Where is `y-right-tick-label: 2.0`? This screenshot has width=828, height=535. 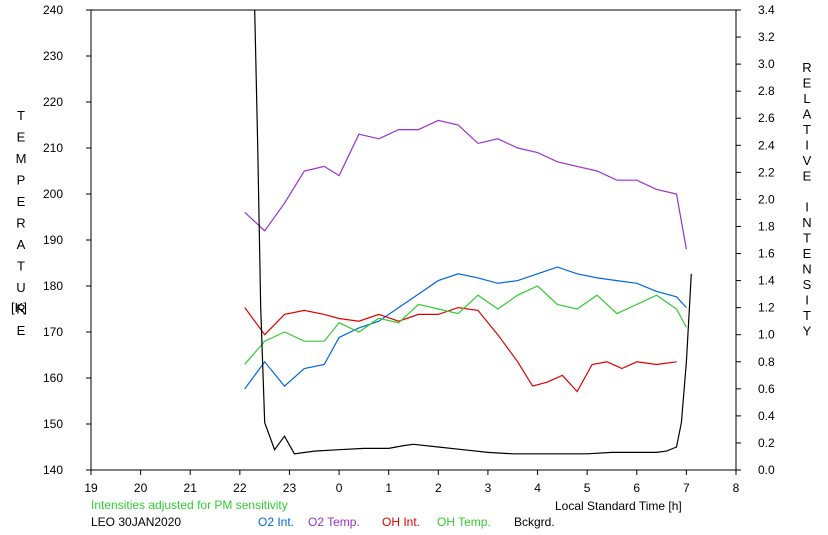
y-right-tick-label: 2.0 is located at coordinates (766, 199).